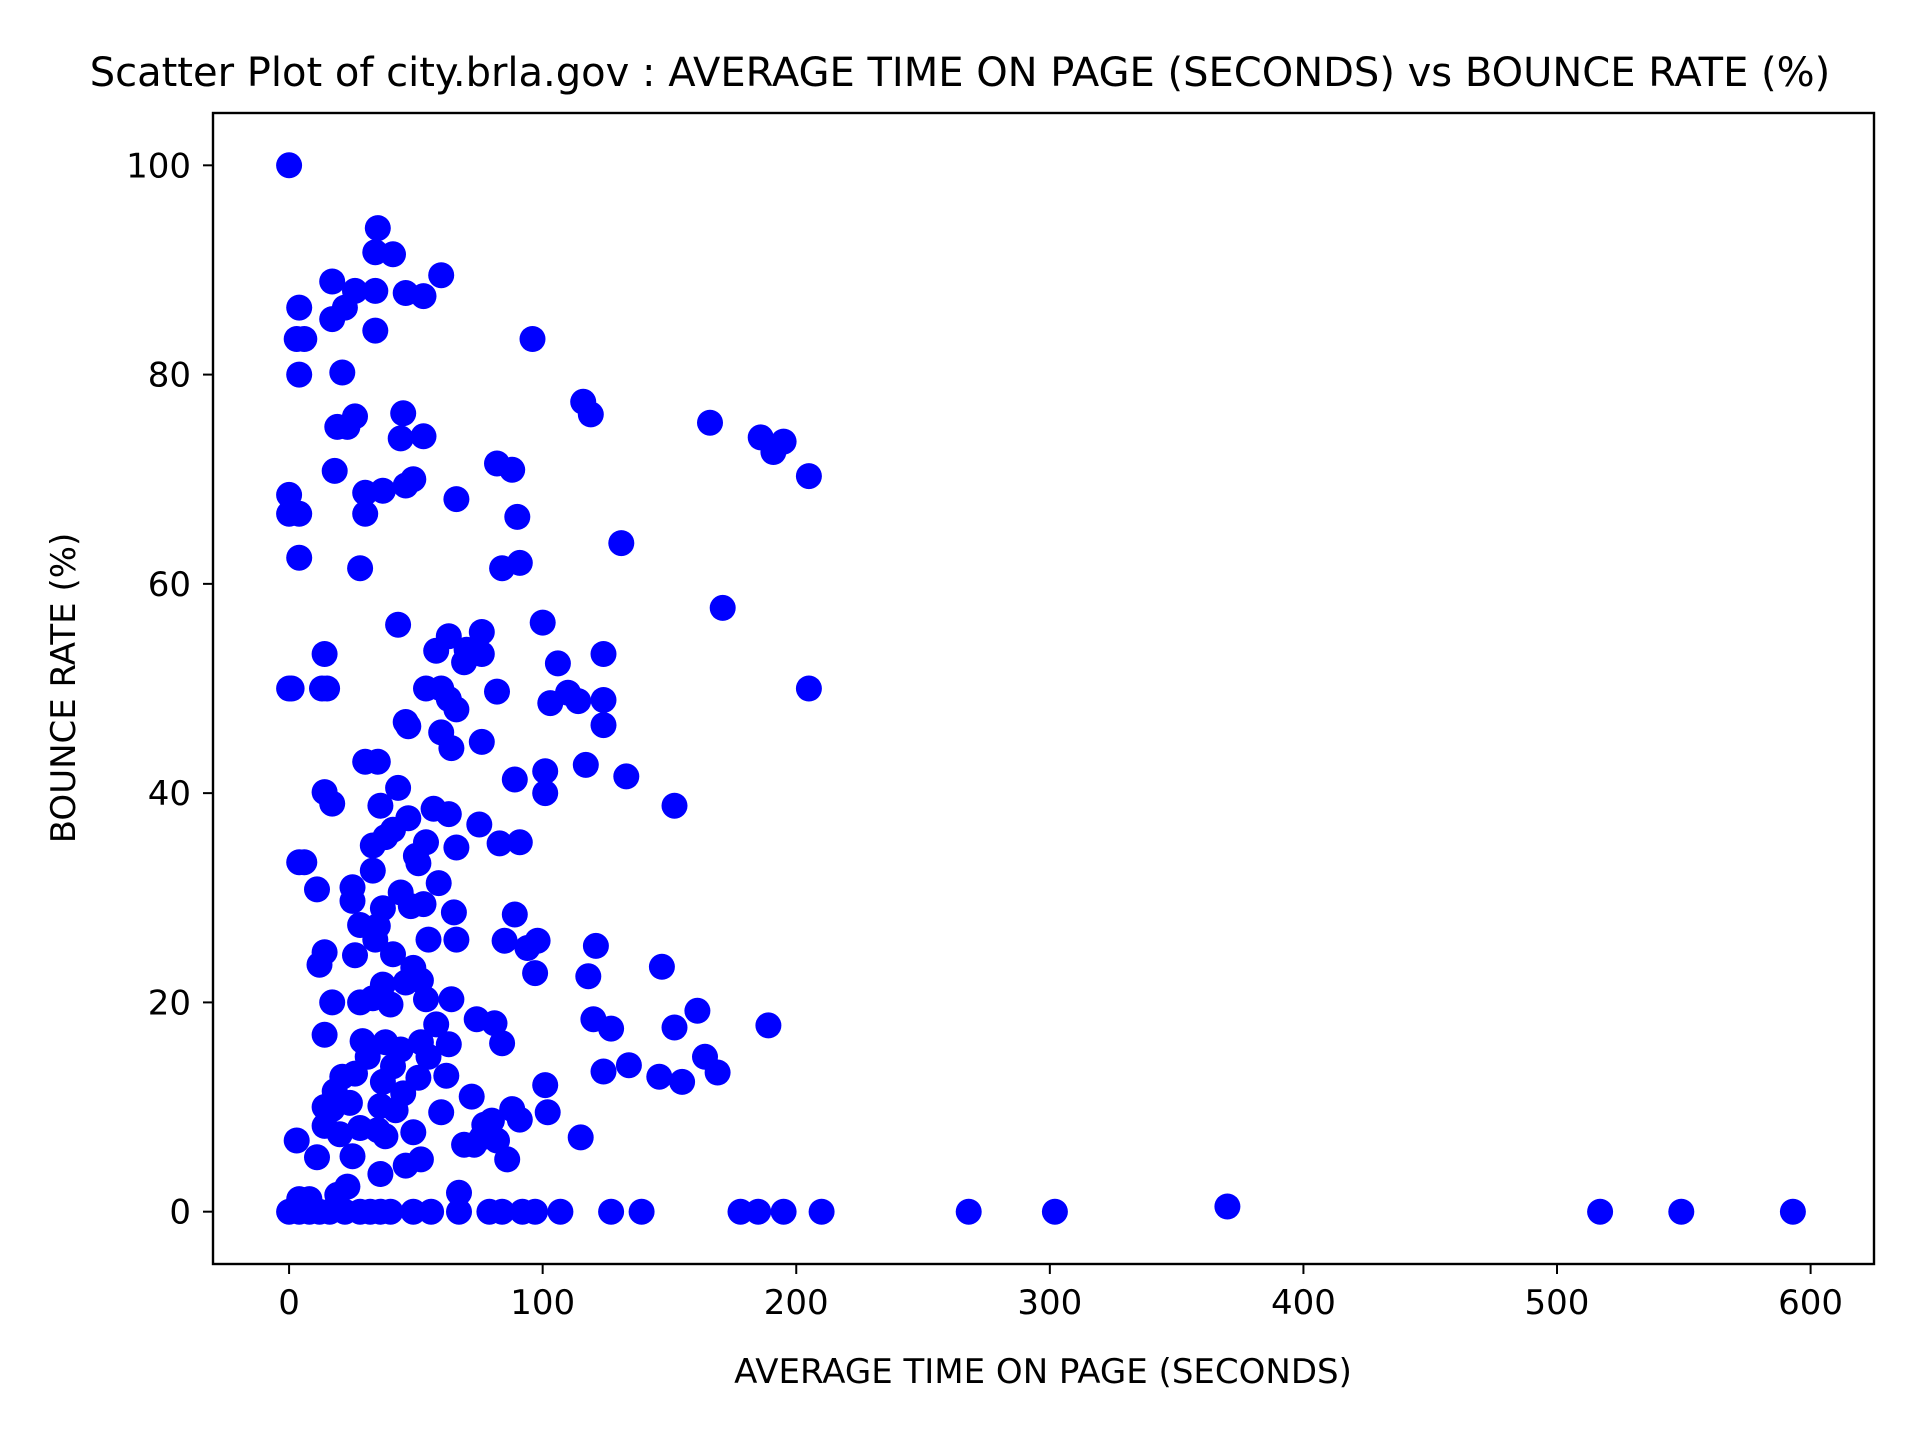 The height and width of the screenshot is (1440, 1920). What do you see at coordinates (1557, 1303) in the screenshot?
I see `x-tick-label-500: 500` at bounding box center [1557, 1303].